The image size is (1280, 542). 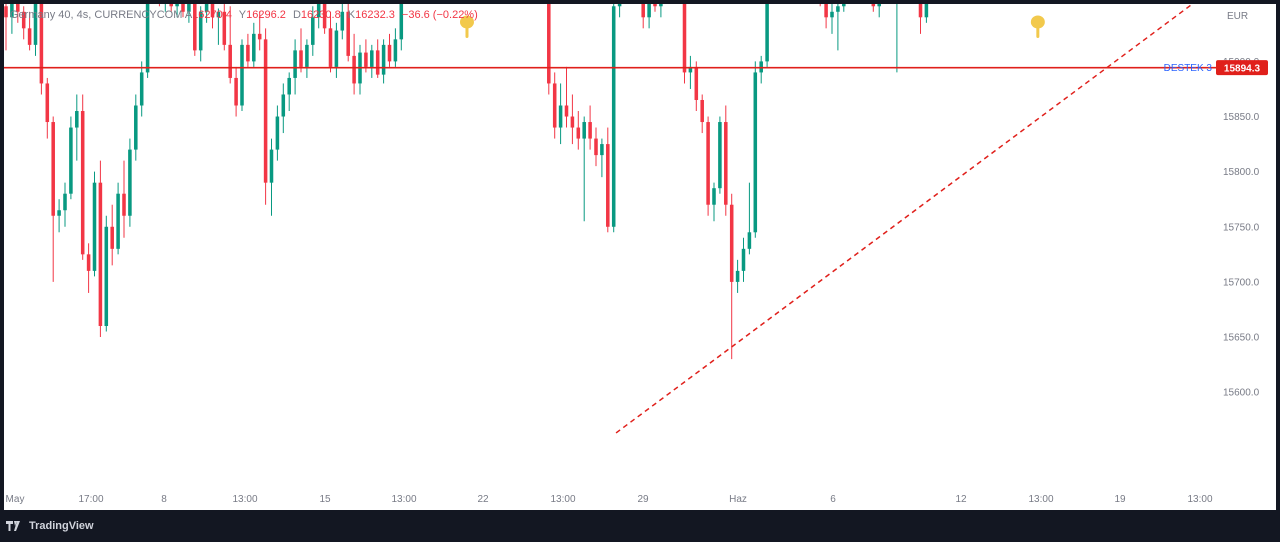 What do you see at coordinates (640, 498) in the screenshot?
I see `time-axis` at bounding box center [640, 498].